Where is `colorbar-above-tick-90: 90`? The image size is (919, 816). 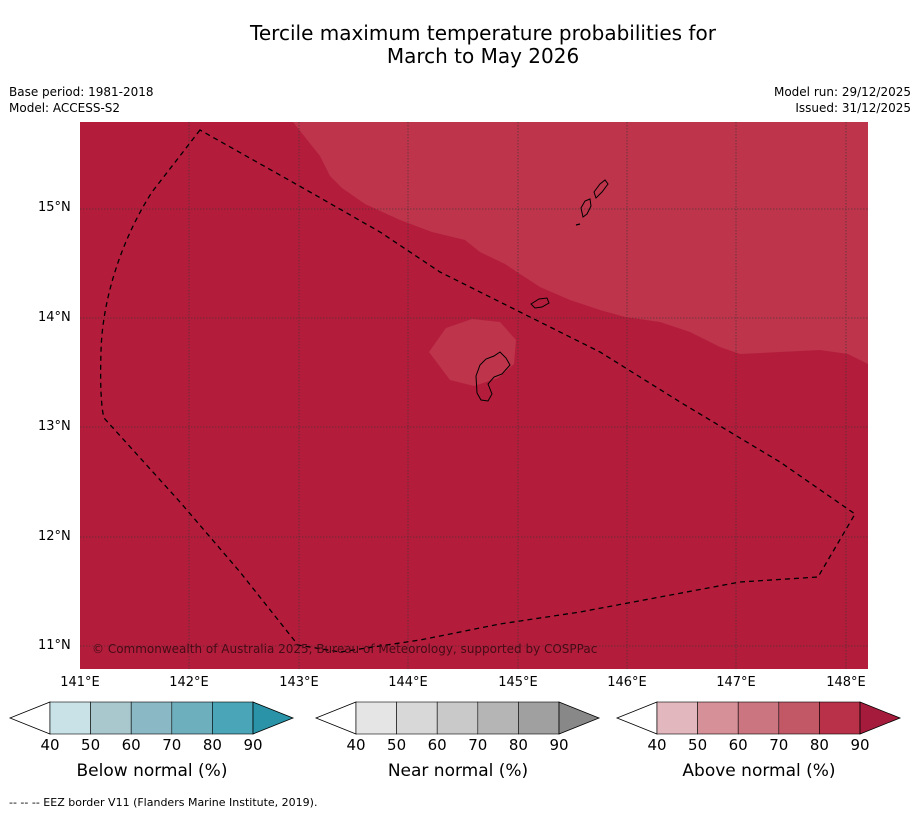 colorbar-above-tick-90: 90 is located at coordinates (860, 745).